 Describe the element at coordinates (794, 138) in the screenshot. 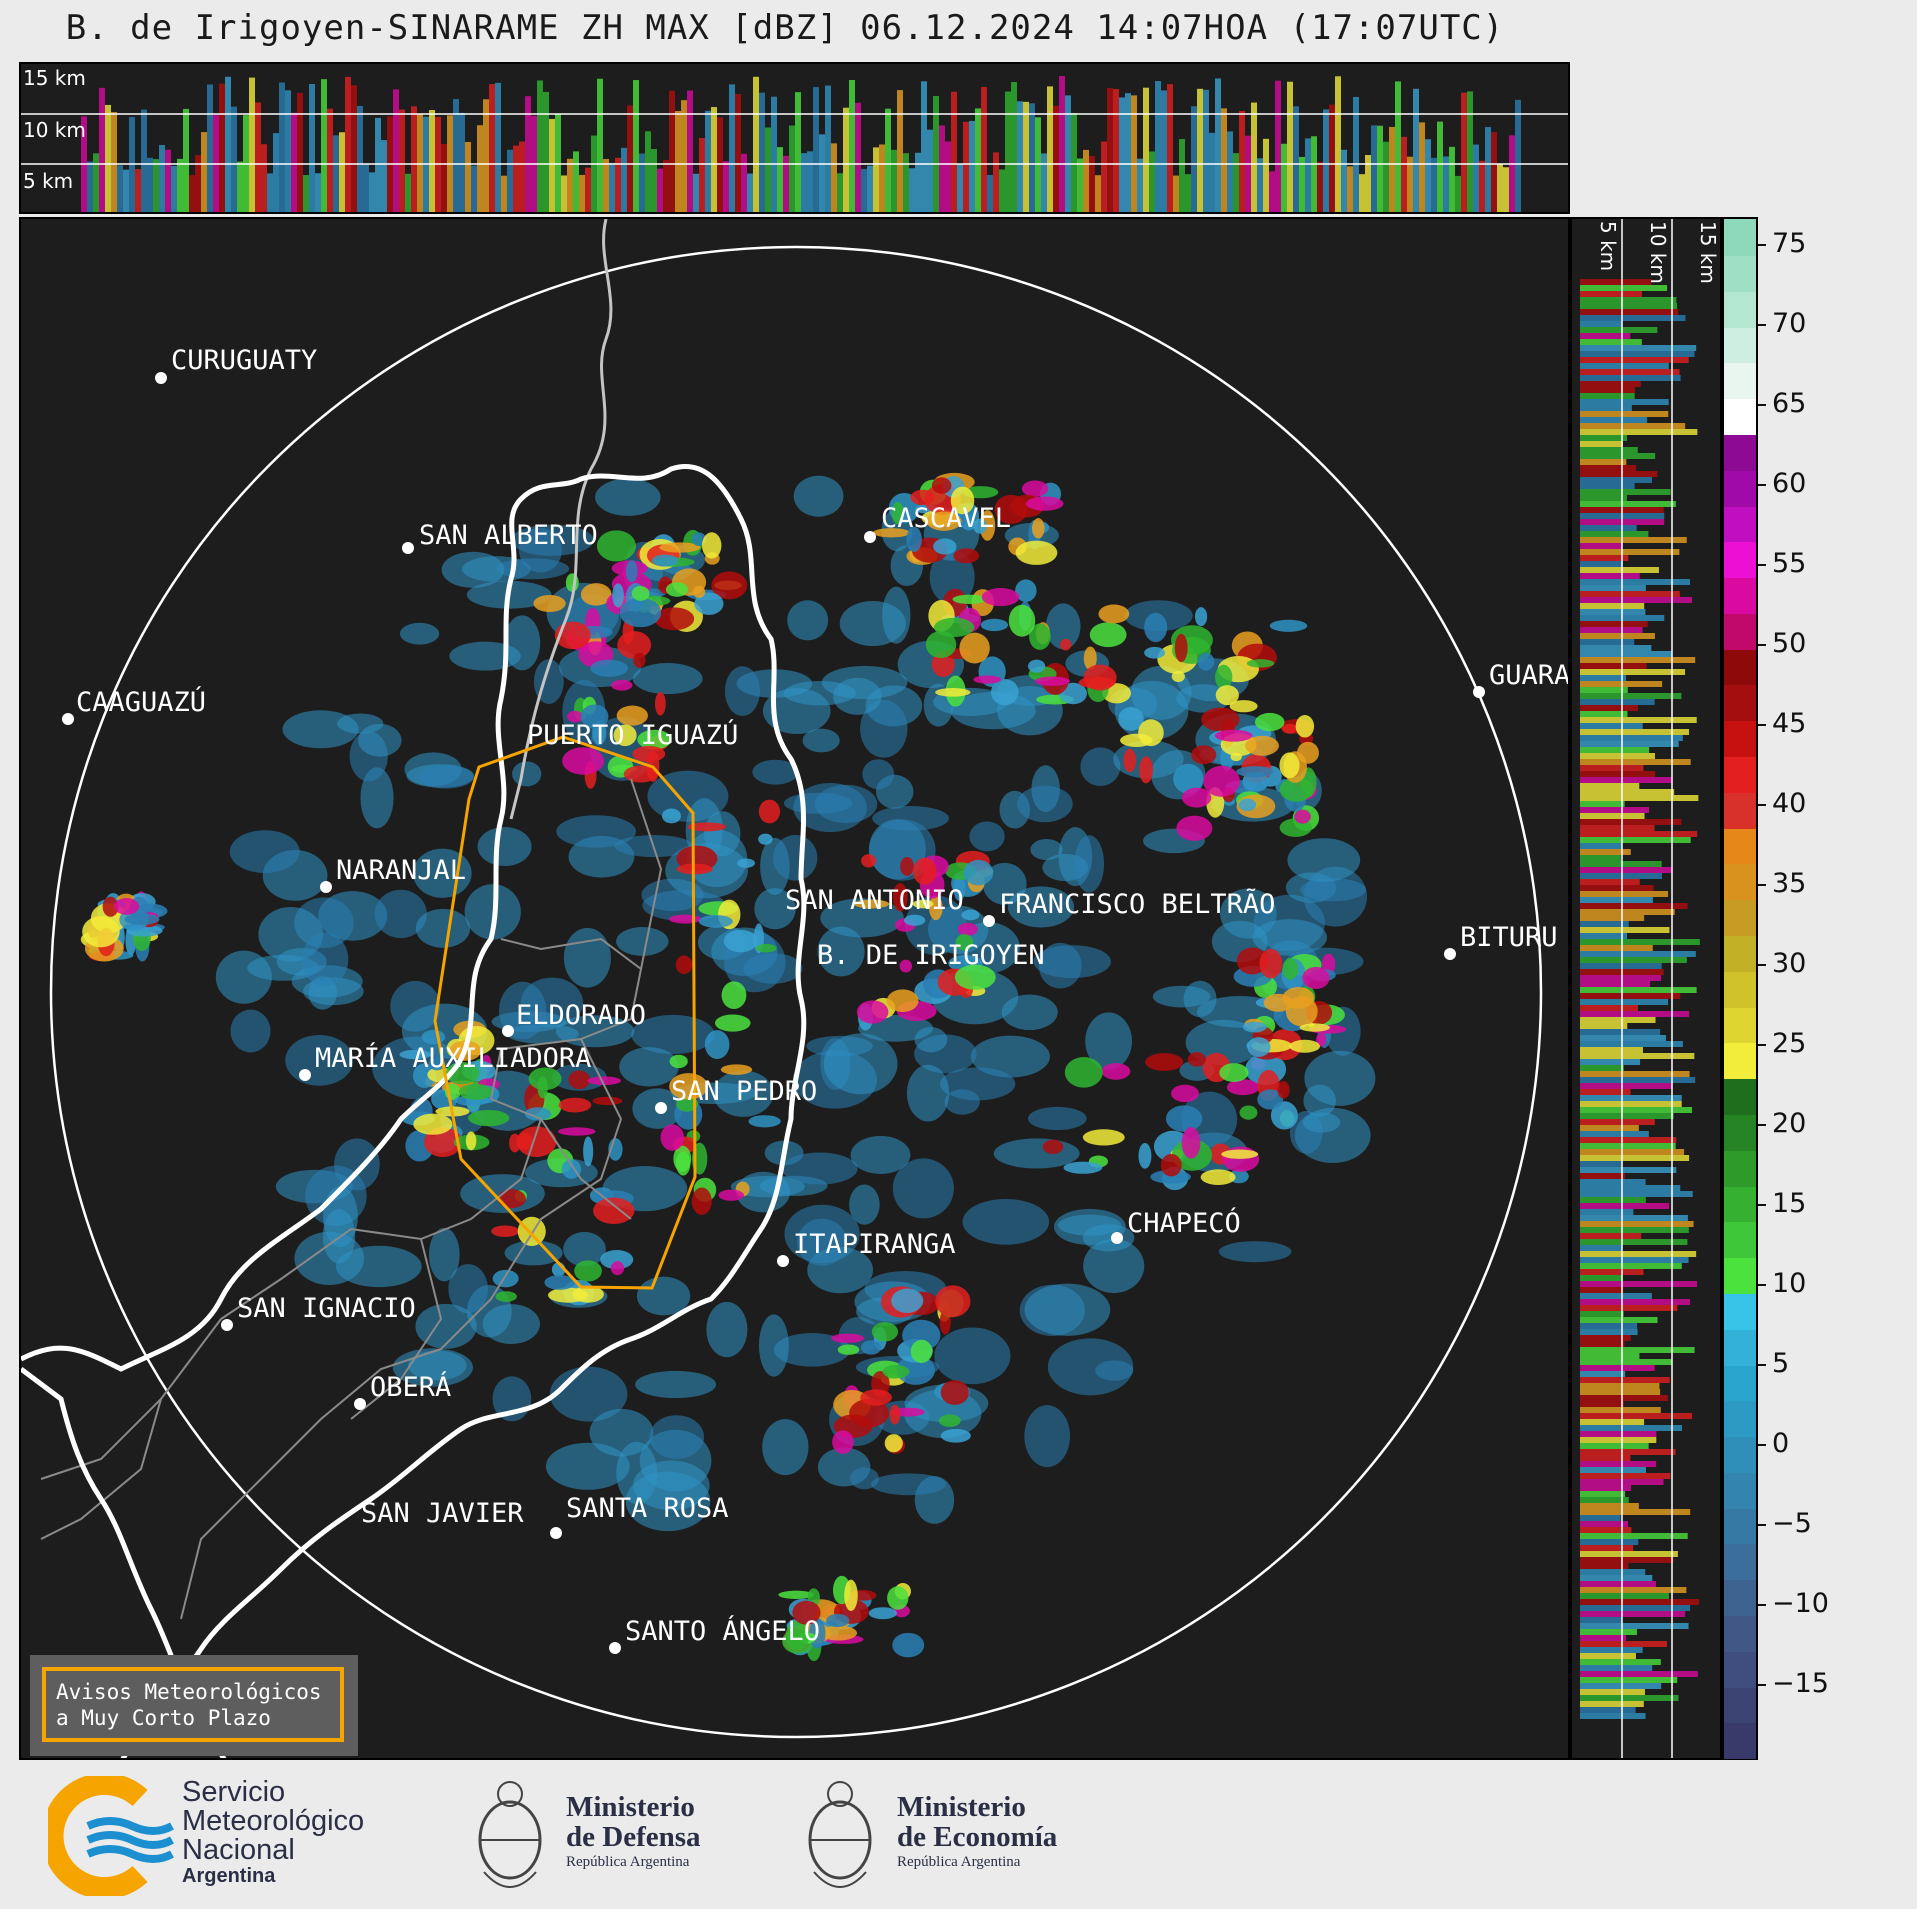

I see `top-altitude-panel: 15 km 10 km 5 km` at that location.